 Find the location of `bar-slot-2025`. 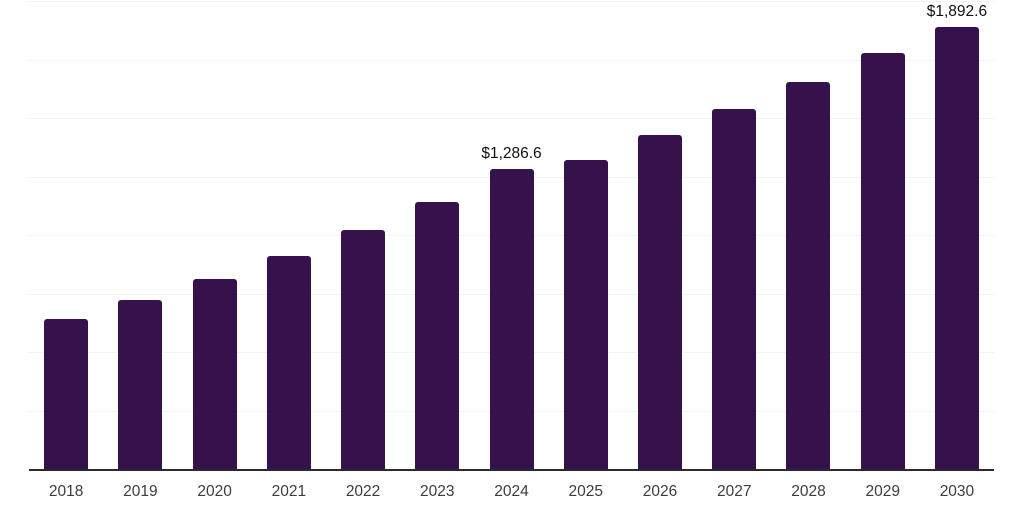

bar-slot-2025 is located at coordinates (586, 235).